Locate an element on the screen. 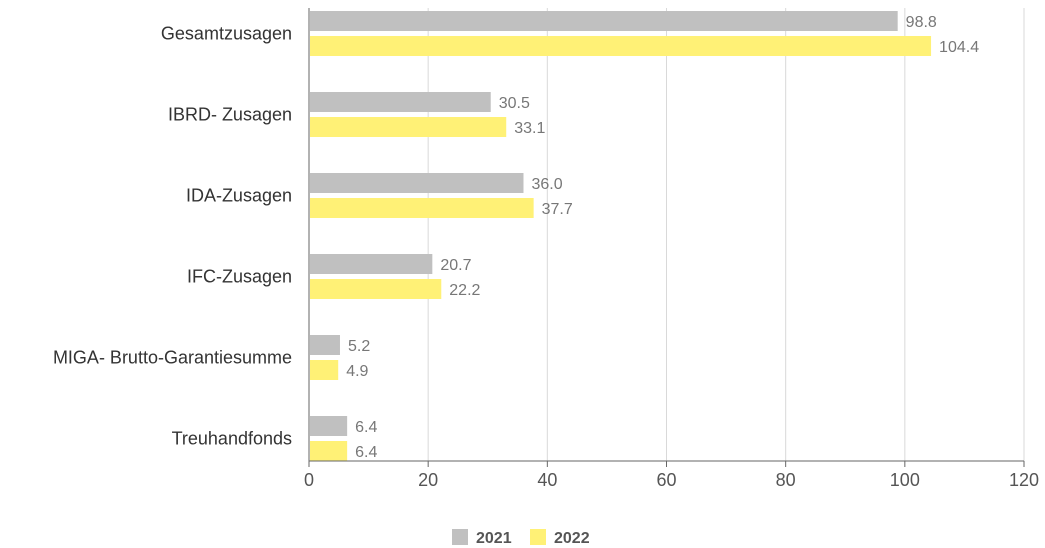 This screenshot has height=548, width=1045. legend-swatch-2021 is located at coordinates (460, 537).